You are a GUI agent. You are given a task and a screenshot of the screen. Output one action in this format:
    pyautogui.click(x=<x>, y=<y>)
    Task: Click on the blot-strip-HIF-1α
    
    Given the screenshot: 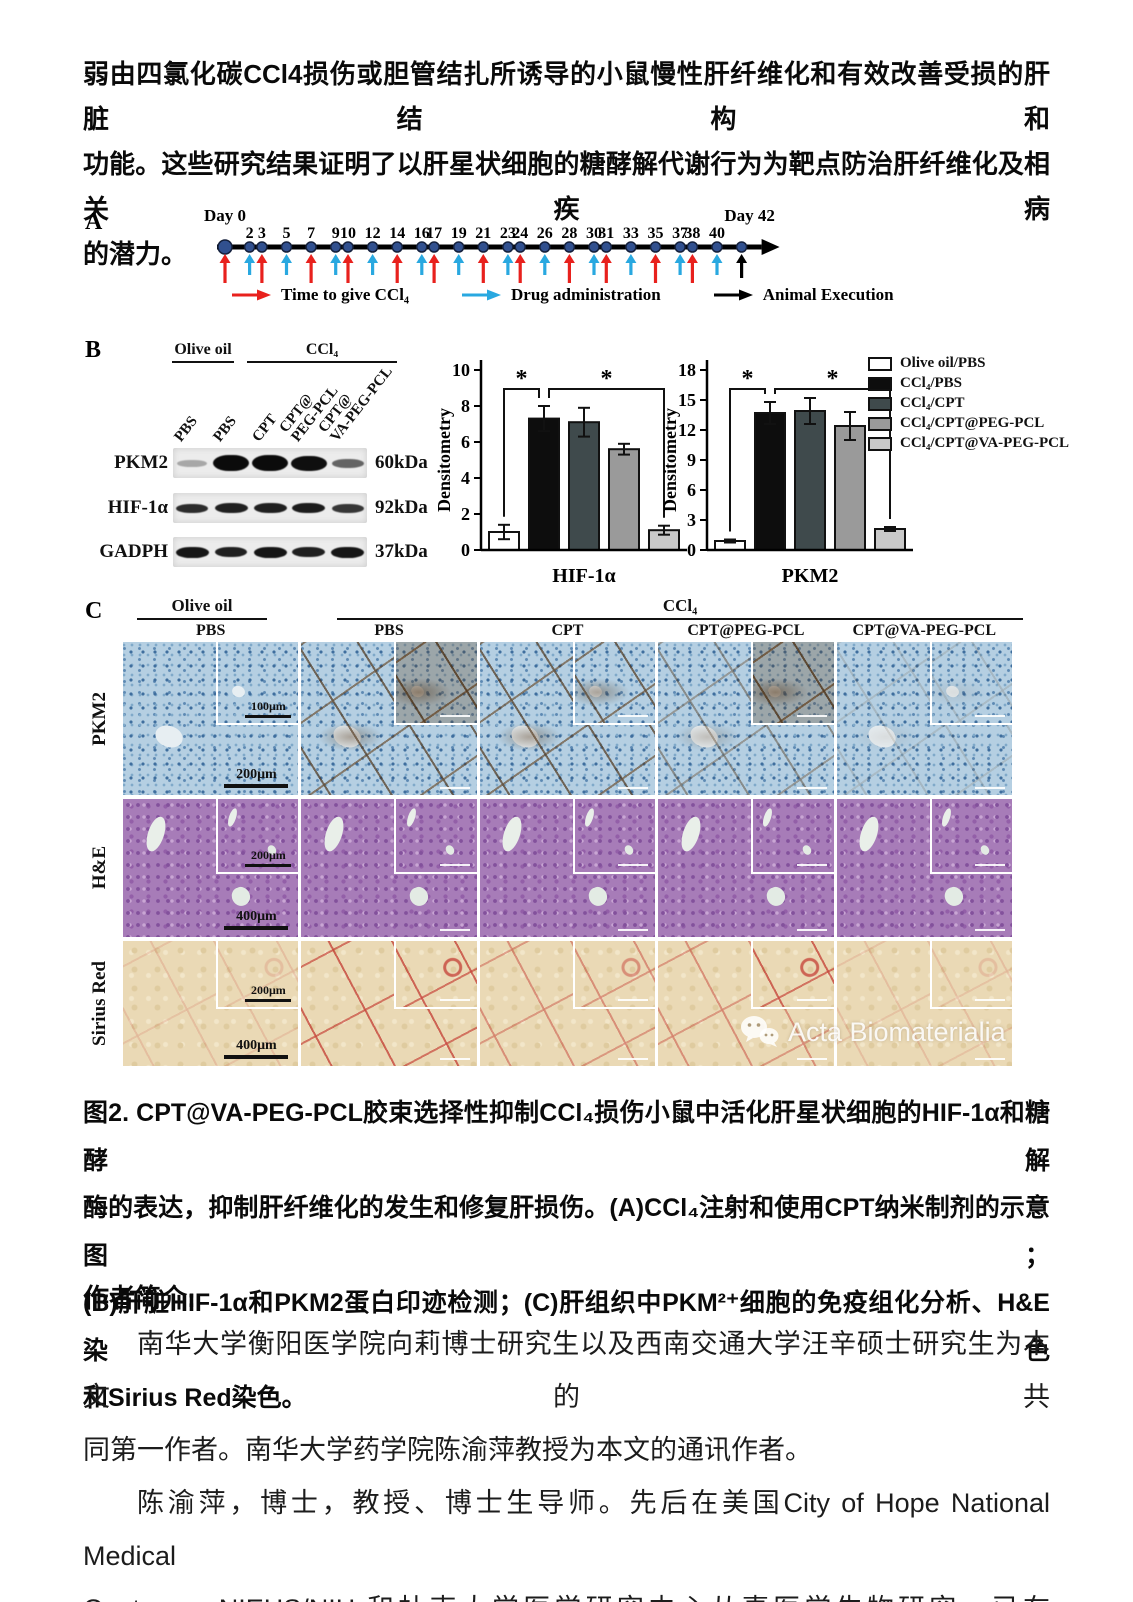 What is the action you would take?
    pyautogui.click(x=270, y=508)
    